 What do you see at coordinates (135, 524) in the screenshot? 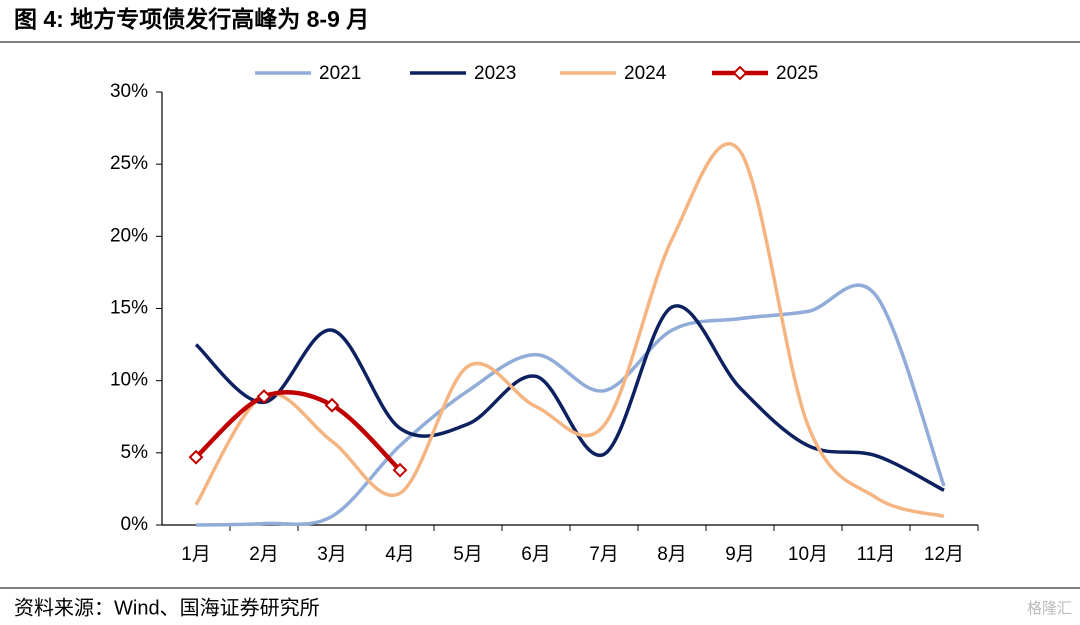
I see `y-tick-label: 0%` at bounding box center [135, 524].